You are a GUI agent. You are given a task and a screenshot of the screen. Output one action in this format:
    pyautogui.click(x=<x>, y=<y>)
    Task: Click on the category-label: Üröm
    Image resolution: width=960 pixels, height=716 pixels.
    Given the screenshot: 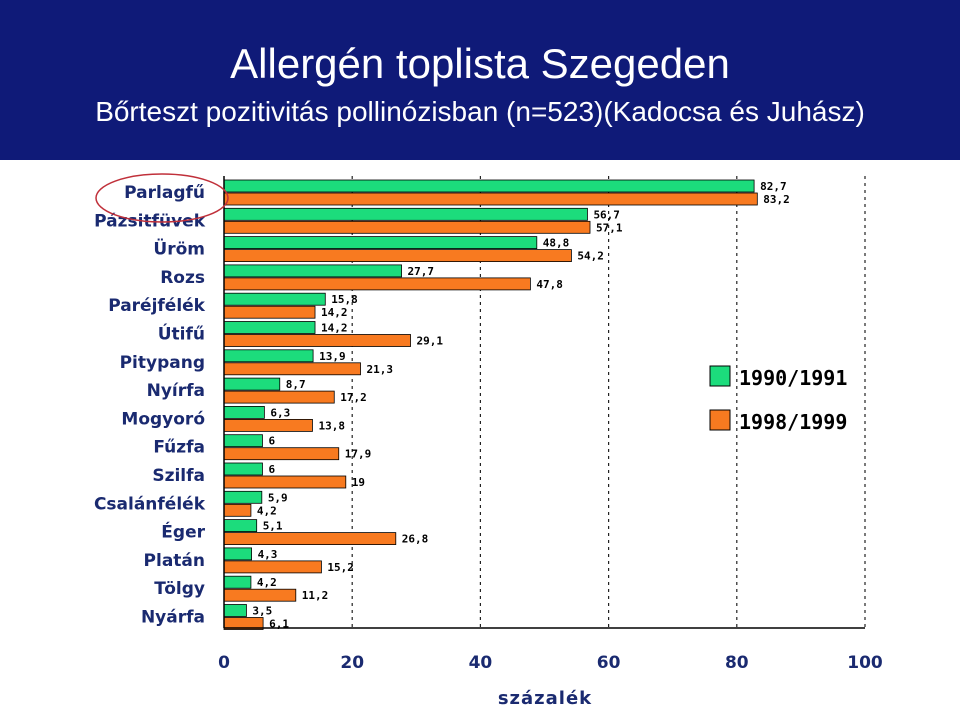 What is the action you would take?
    pyautogui.click(x=179, y=249)
    